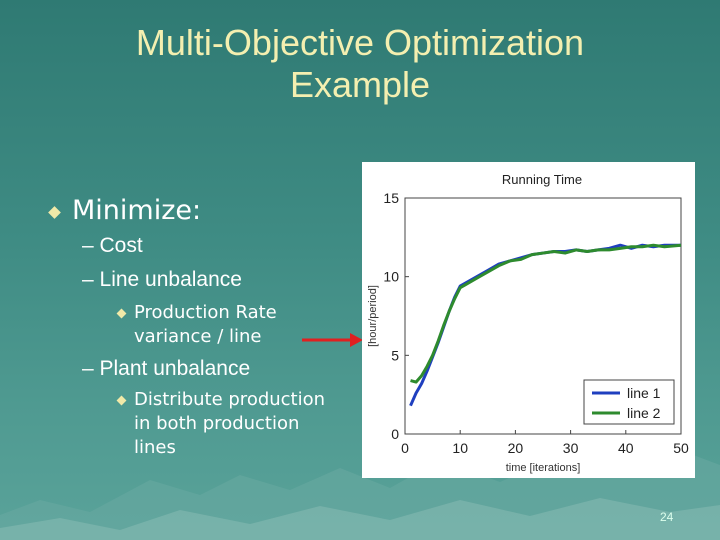 This screenshot has height=540, width=720. I want to click on x-tick-label: 40, so click(626, 448).